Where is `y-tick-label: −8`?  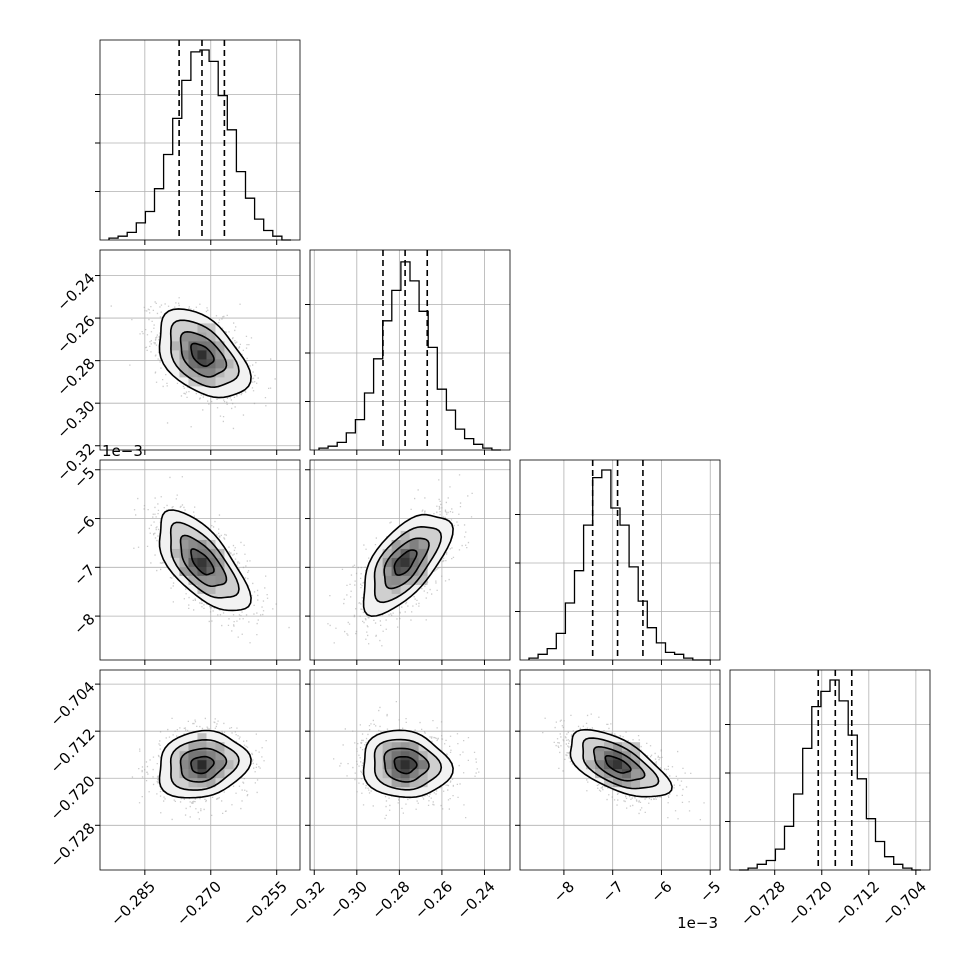 y-tick-label: −8 is located at coordinates (84, 624).